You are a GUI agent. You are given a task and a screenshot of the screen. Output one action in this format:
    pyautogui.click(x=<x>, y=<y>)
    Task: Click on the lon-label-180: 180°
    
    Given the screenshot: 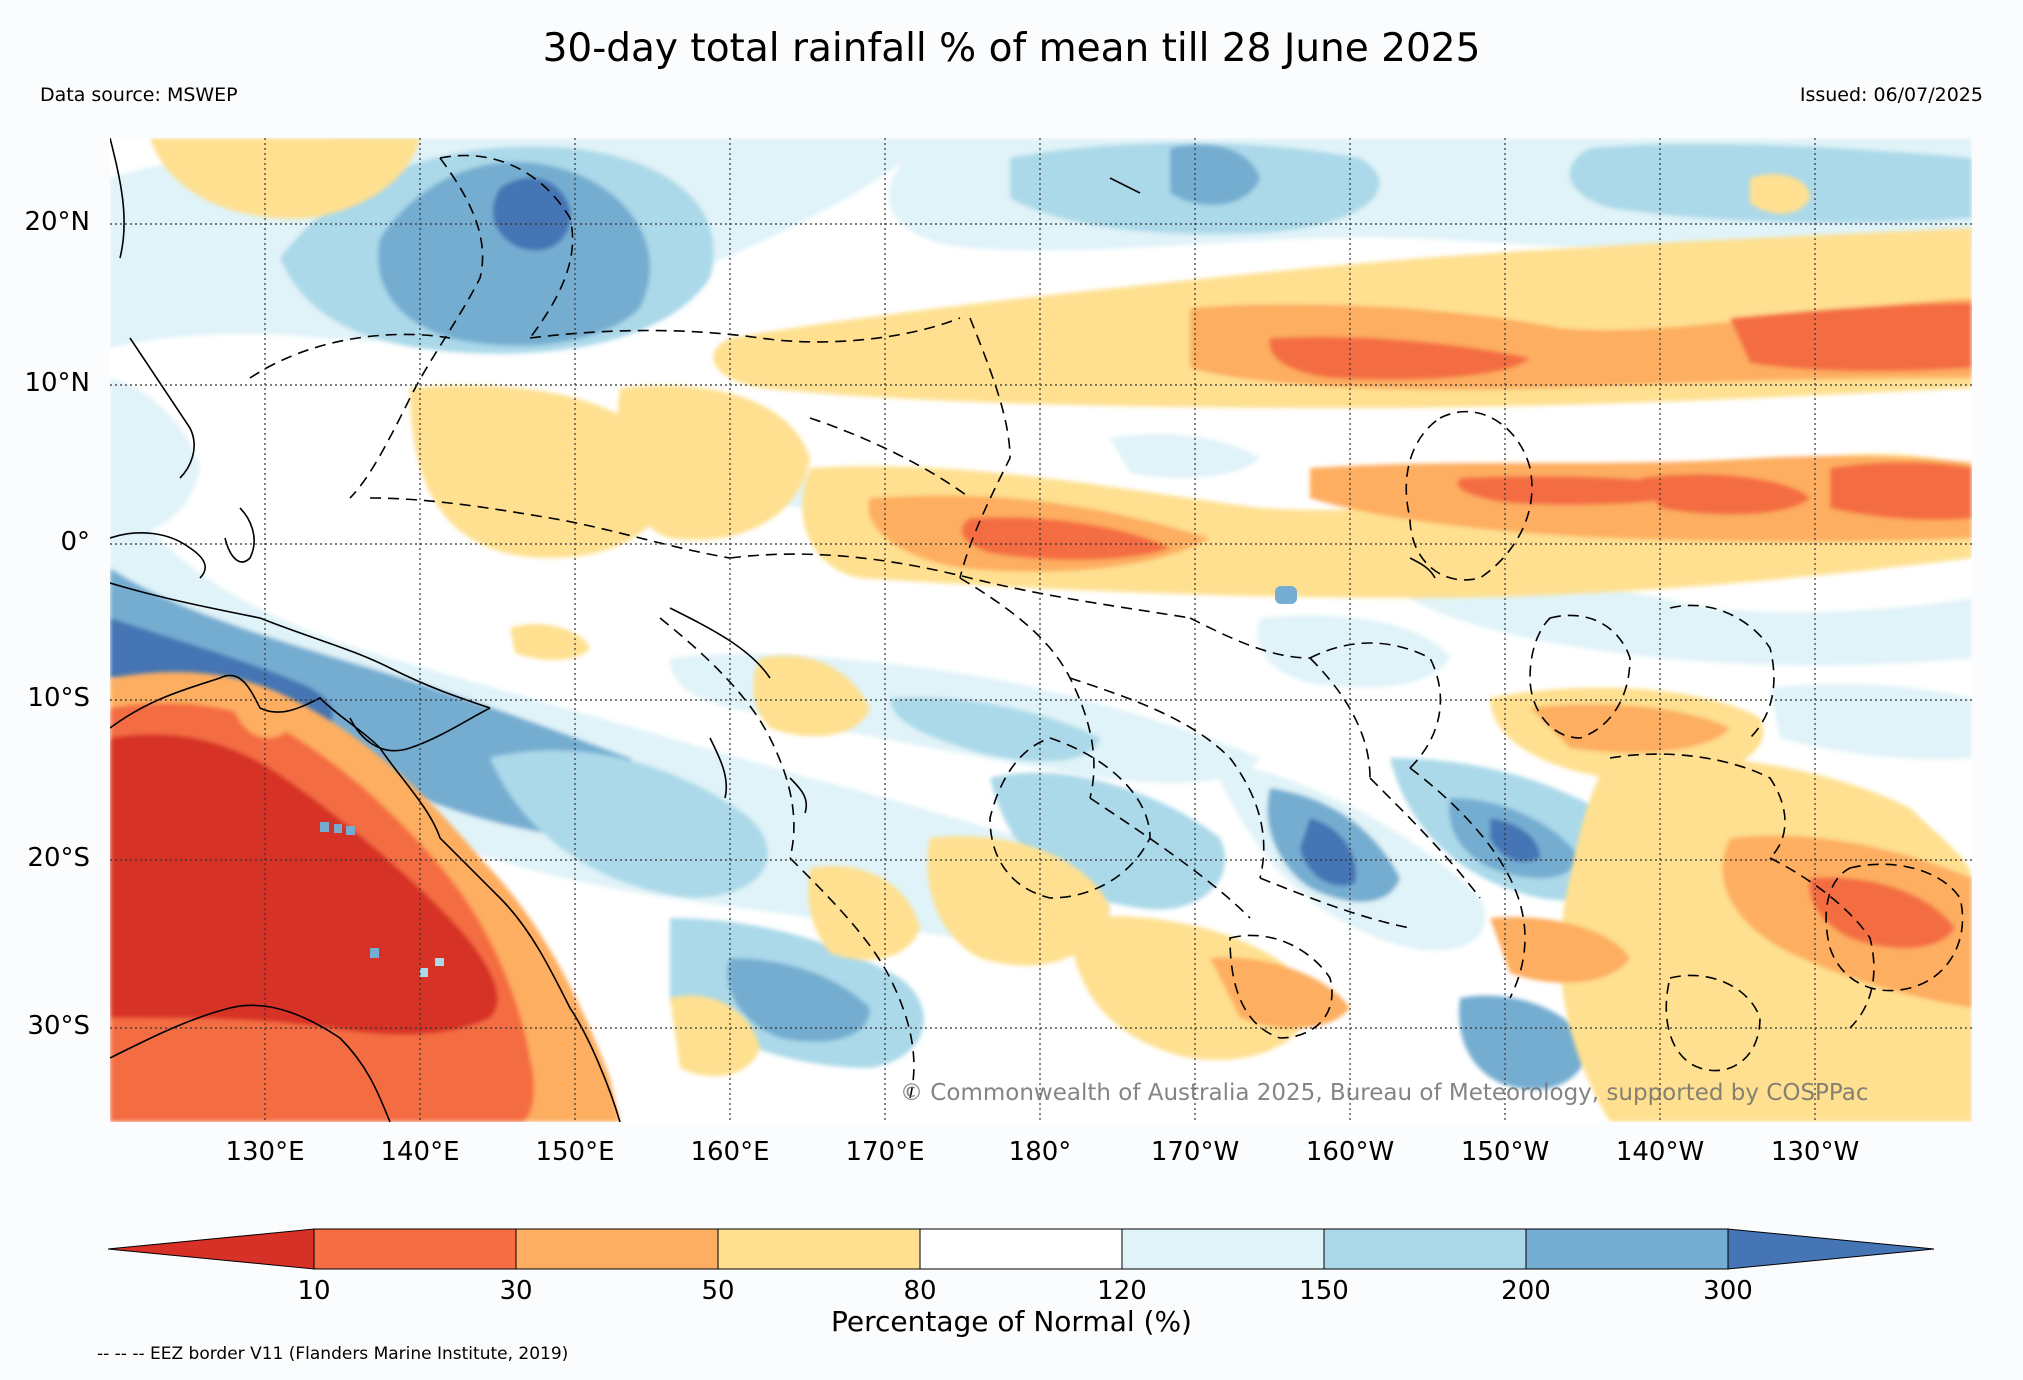 What is the action you would take?
    pyautogui.click(x=1040, y=1152)
    